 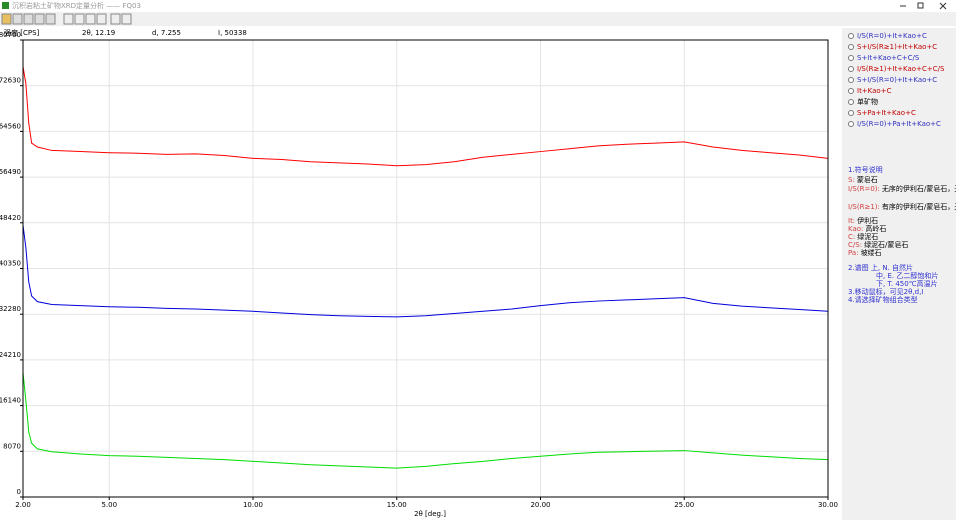 I want to click on radio-label: S+Pa+It+Kao+C, so click(x=886, y=113).